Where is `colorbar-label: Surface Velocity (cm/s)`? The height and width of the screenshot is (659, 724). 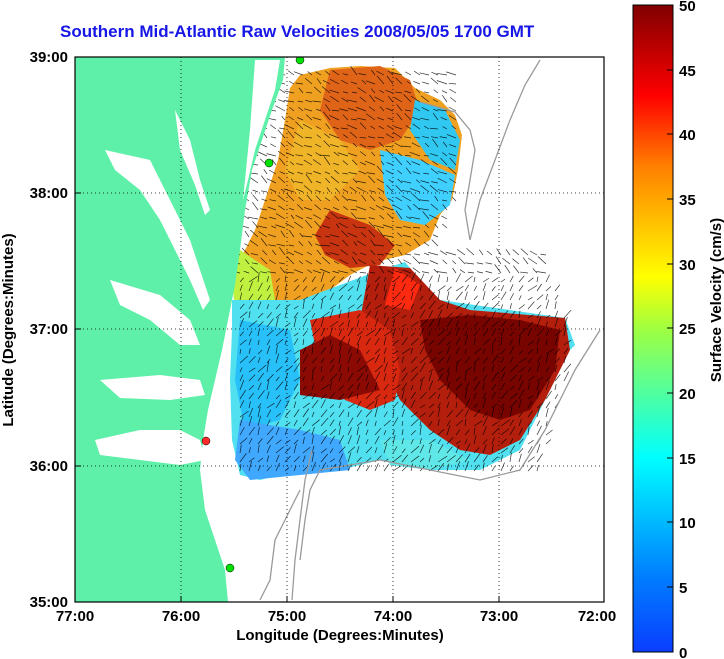
colorbar-label: Surface Velocity (cm/s) is located at coordinates (716, 300).